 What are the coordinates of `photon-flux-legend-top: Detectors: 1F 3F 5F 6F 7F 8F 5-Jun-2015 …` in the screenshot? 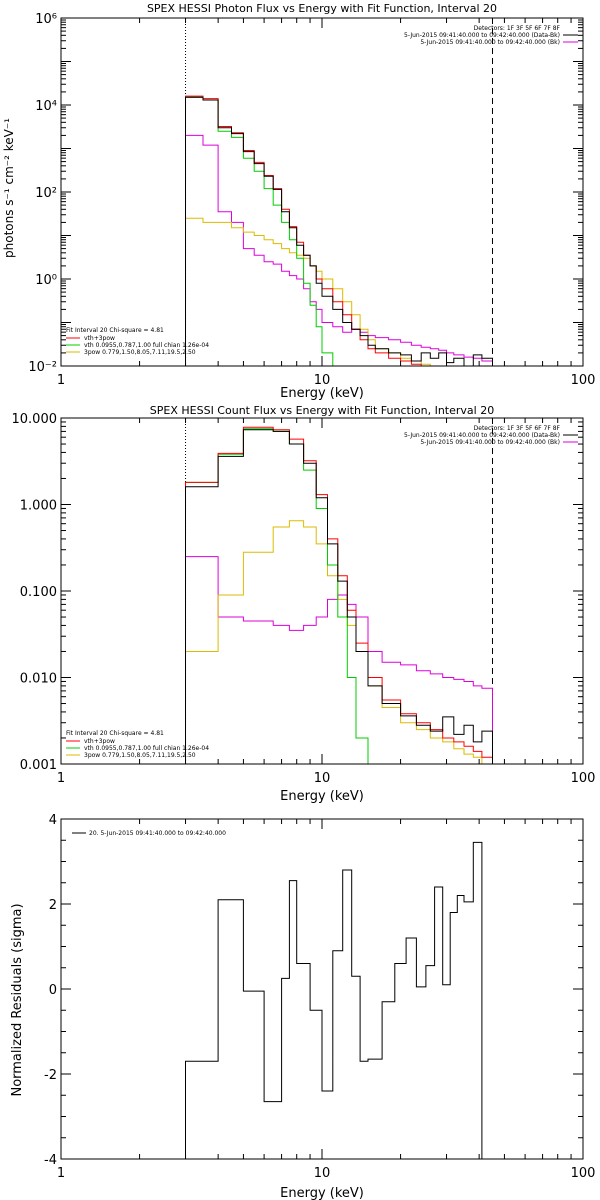 It's located at (491, 35).